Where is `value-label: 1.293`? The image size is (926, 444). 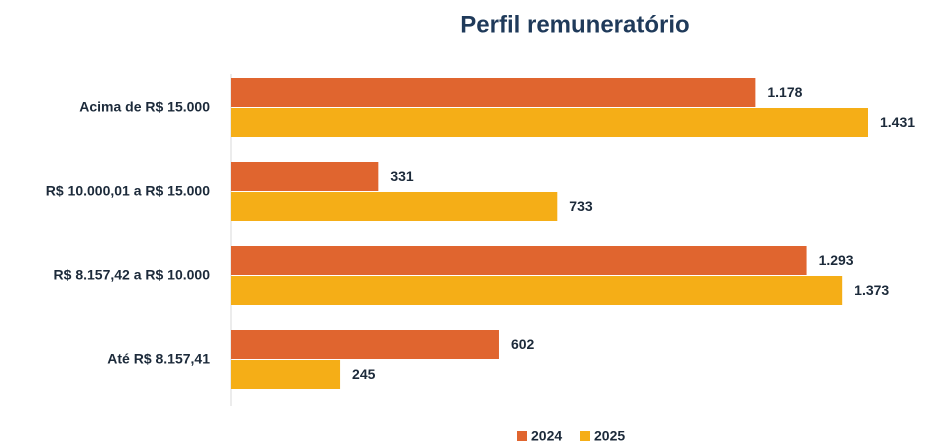
value-label: 1.293 is located at coordinates (836, 260).